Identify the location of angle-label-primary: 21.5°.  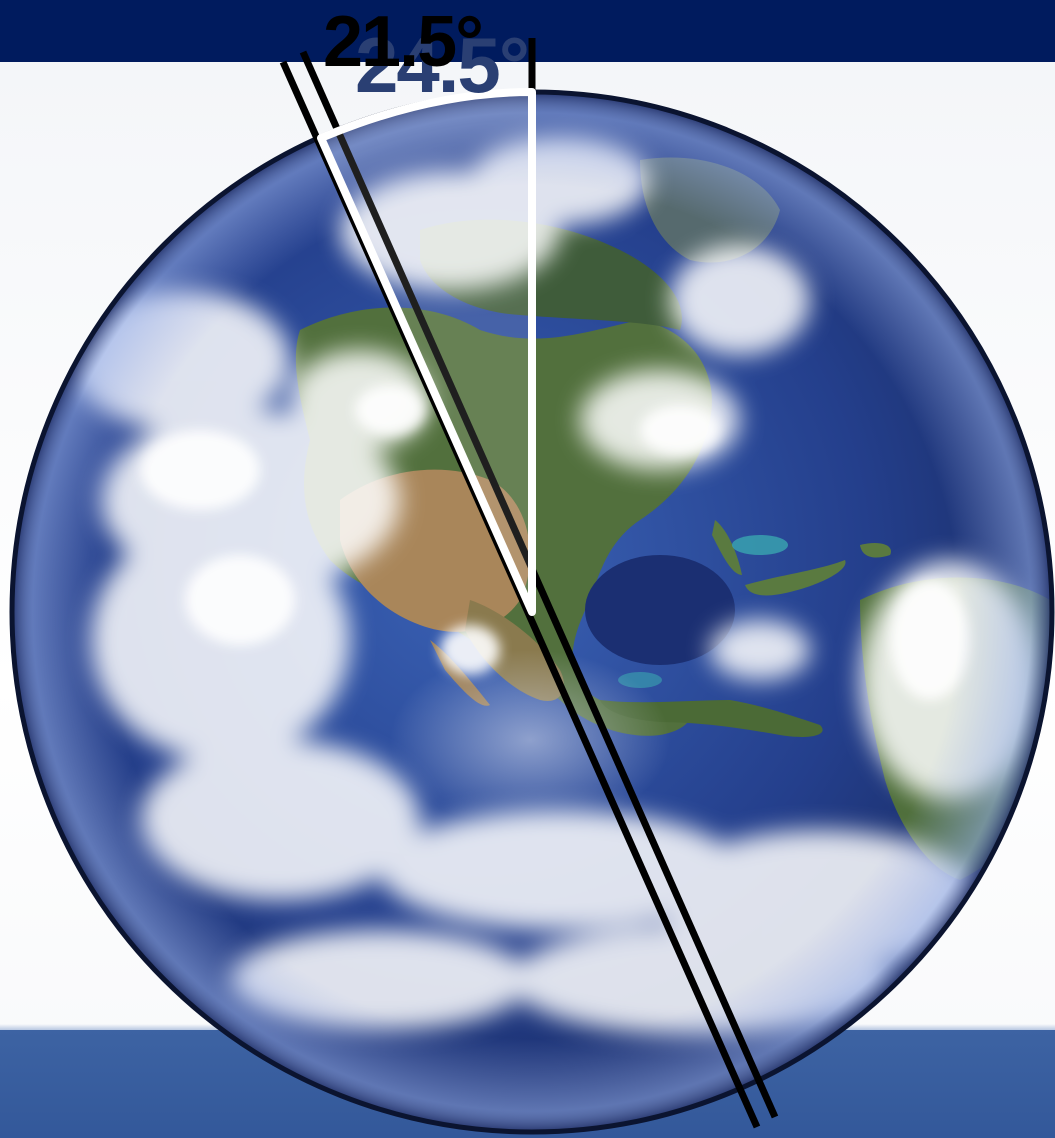
(403, 42).